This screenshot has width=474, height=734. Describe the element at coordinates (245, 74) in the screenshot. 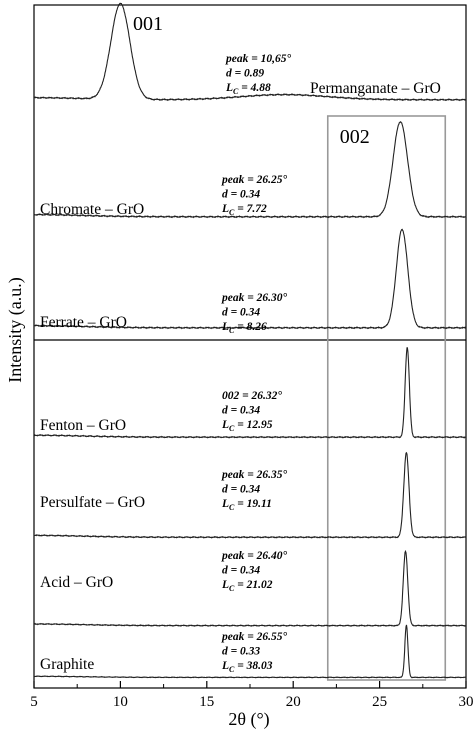

I see `ann-line-0-1: d = 0.89` at that location.